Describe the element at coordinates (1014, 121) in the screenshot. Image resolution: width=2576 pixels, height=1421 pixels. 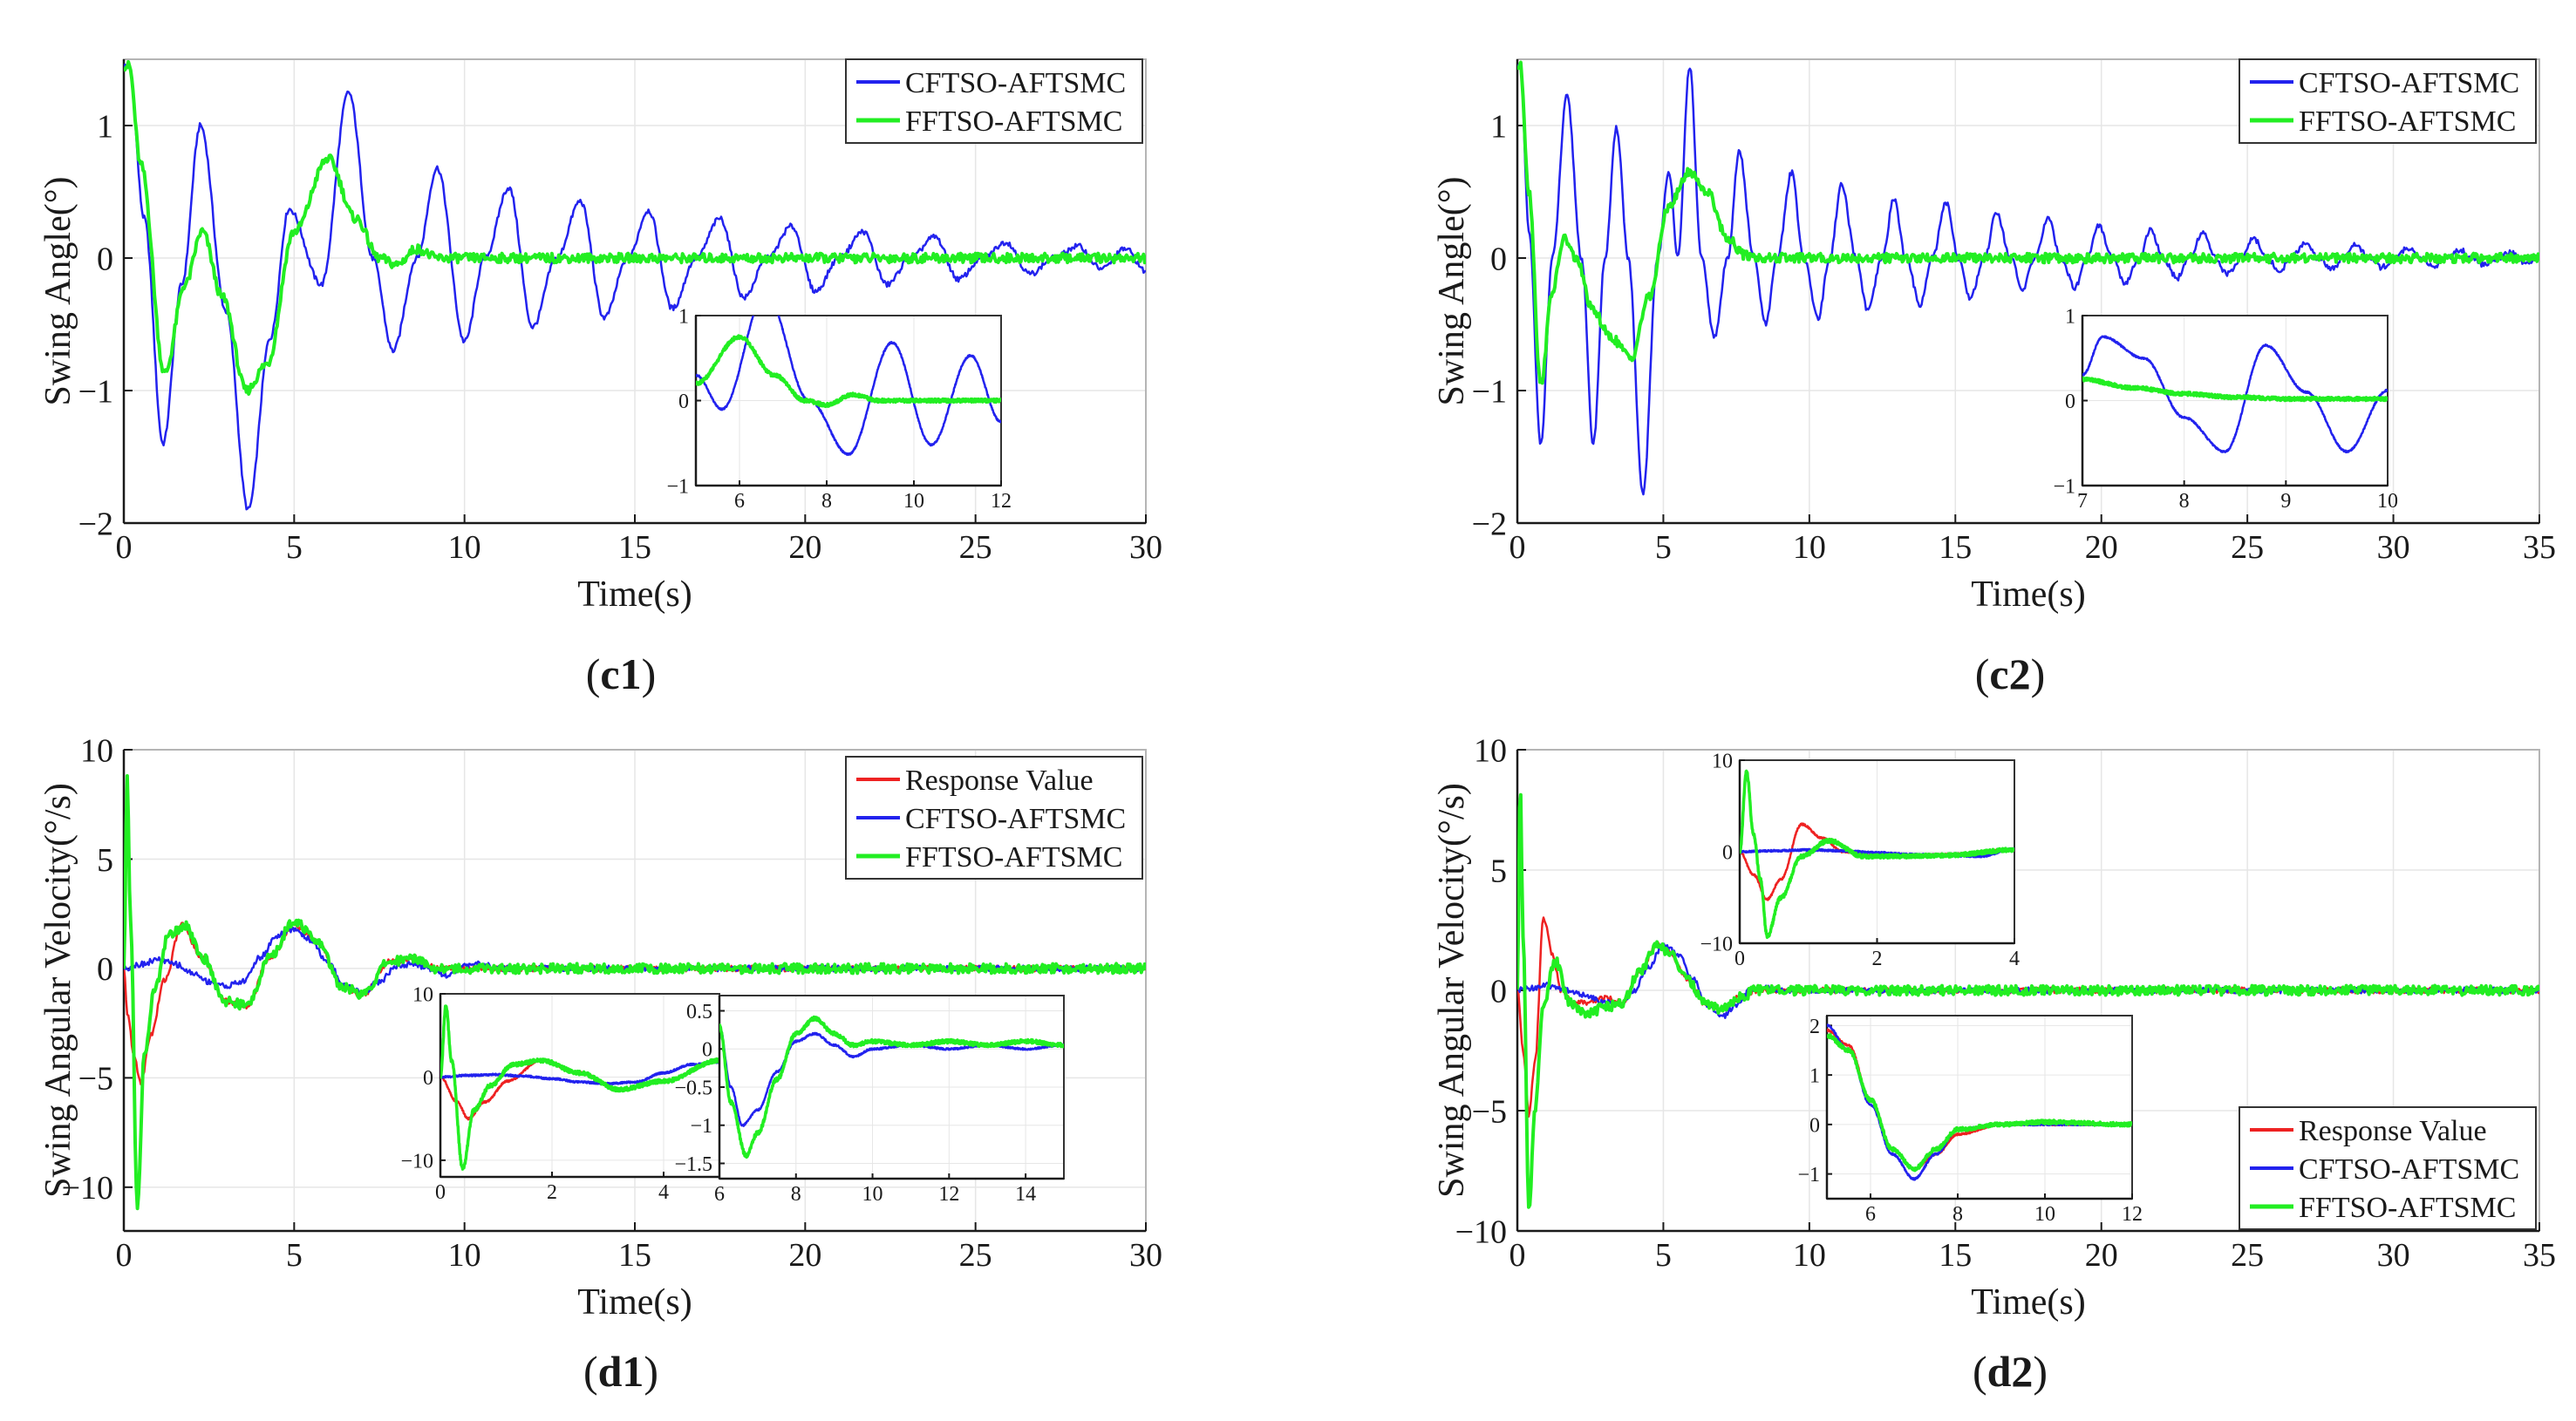
I see `c1-legend-label: FFTSO-AFTSMC` at that location.